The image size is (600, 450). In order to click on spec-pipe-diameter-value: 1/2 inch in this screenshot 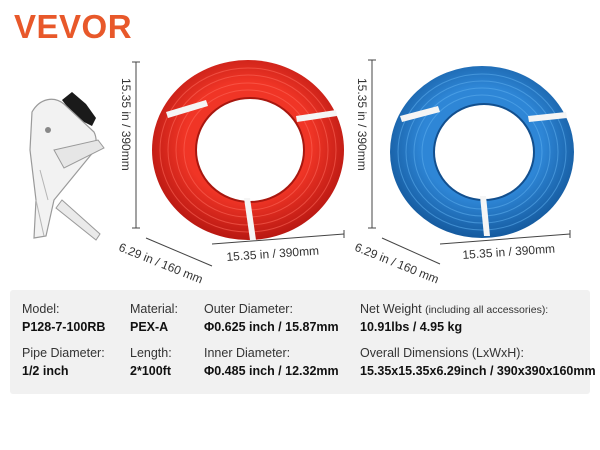, I will do `click(45, 371)`.